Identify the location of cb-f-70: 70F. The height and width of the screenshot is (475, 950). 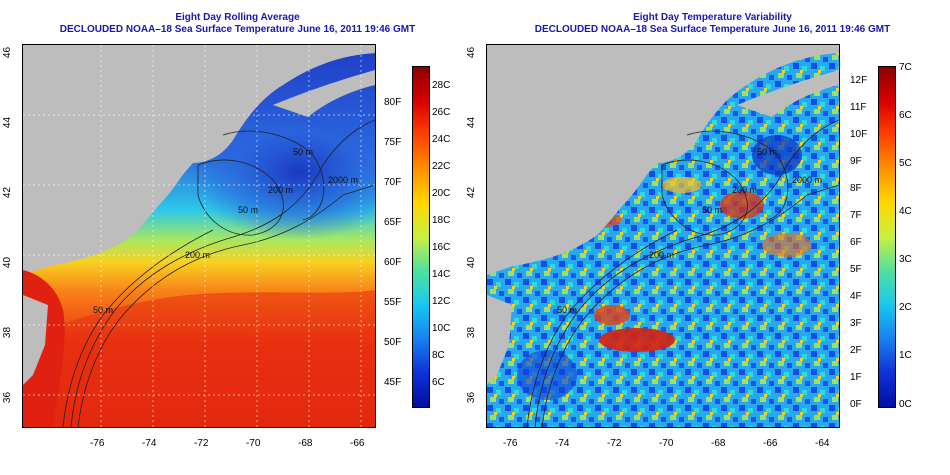
(393, 182).